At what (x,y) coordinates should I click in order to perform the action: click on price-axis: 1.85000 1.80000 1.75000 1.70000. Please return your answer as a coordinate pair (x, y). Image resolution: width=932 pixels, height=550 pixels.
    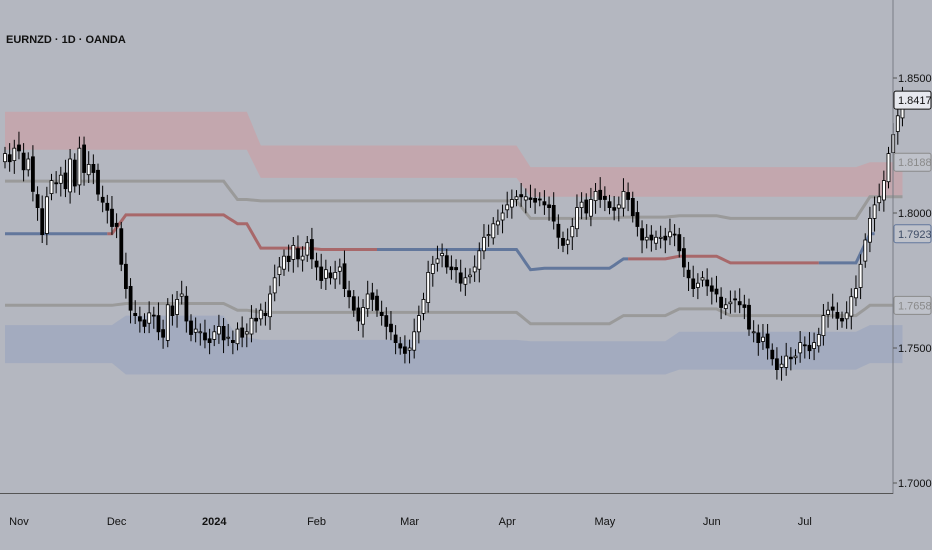
    Looking at the image, I should click on (912, 281).